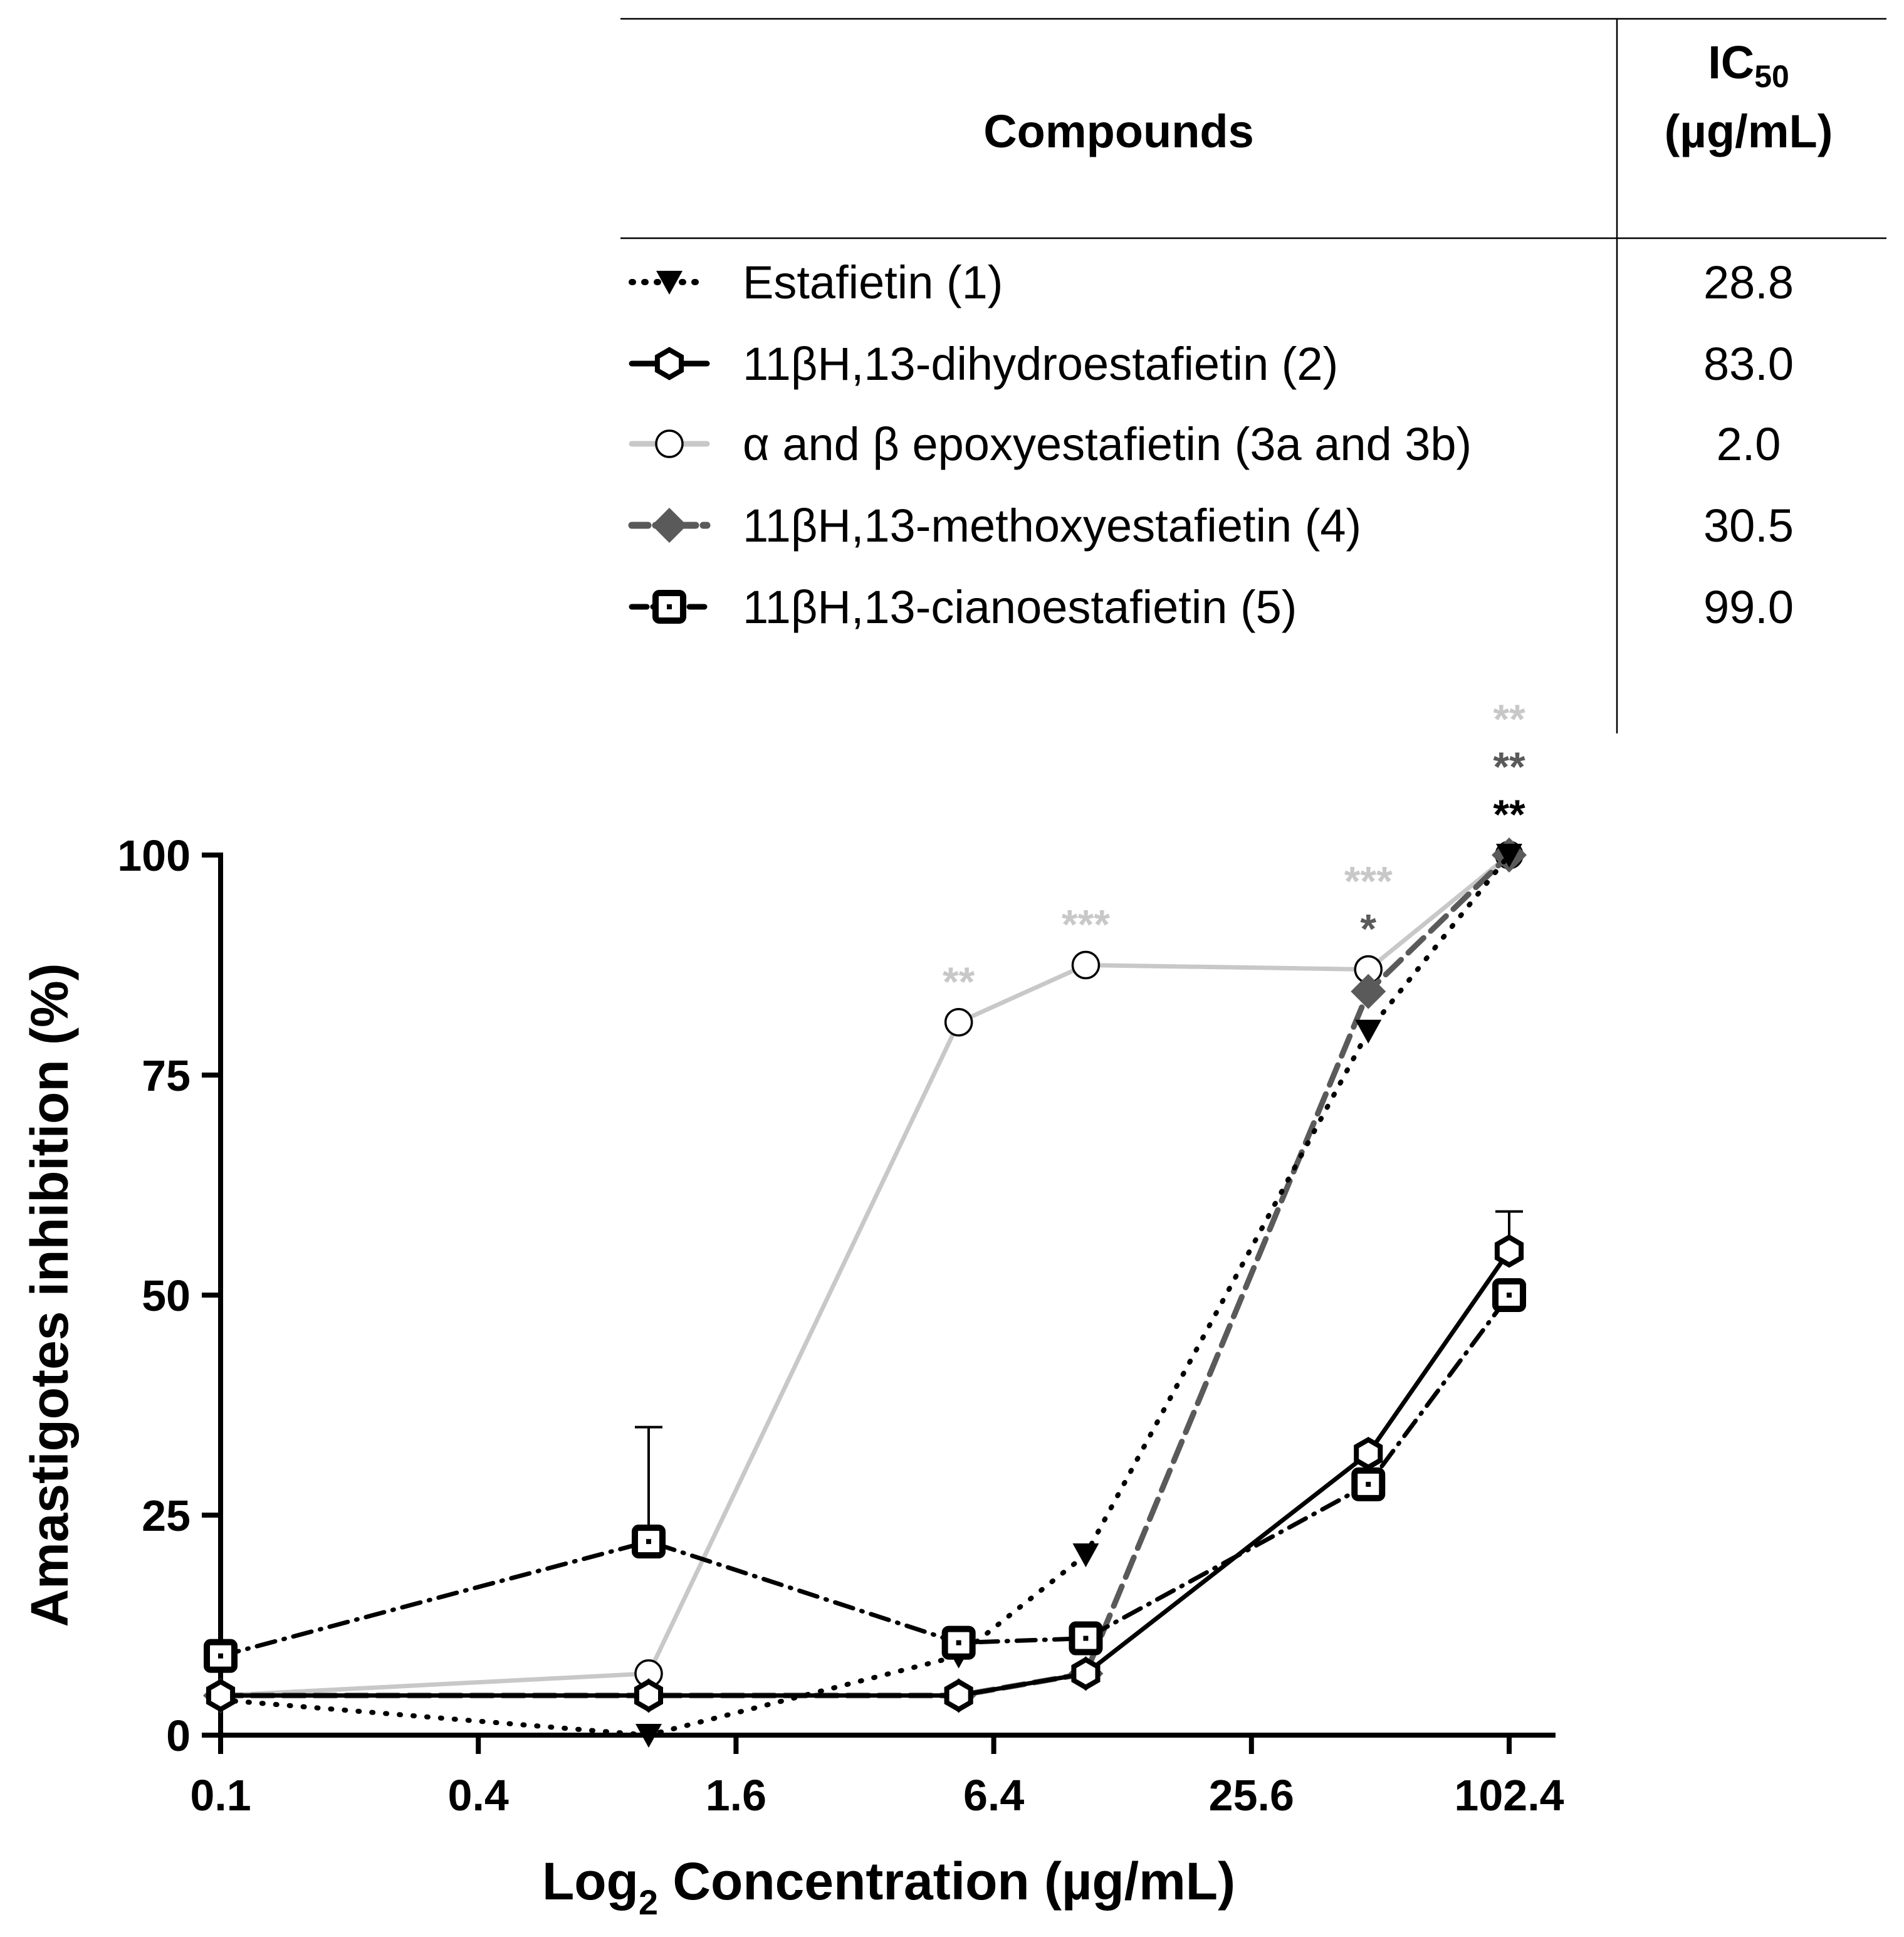 The height and width of the screenshot is (1937, 1904). What do you see at coordinates (220, 1656) in the screenshot?
I see `point-11-h-13-cianoestafietin-5-0-center` at bounding box center [220, 1656].